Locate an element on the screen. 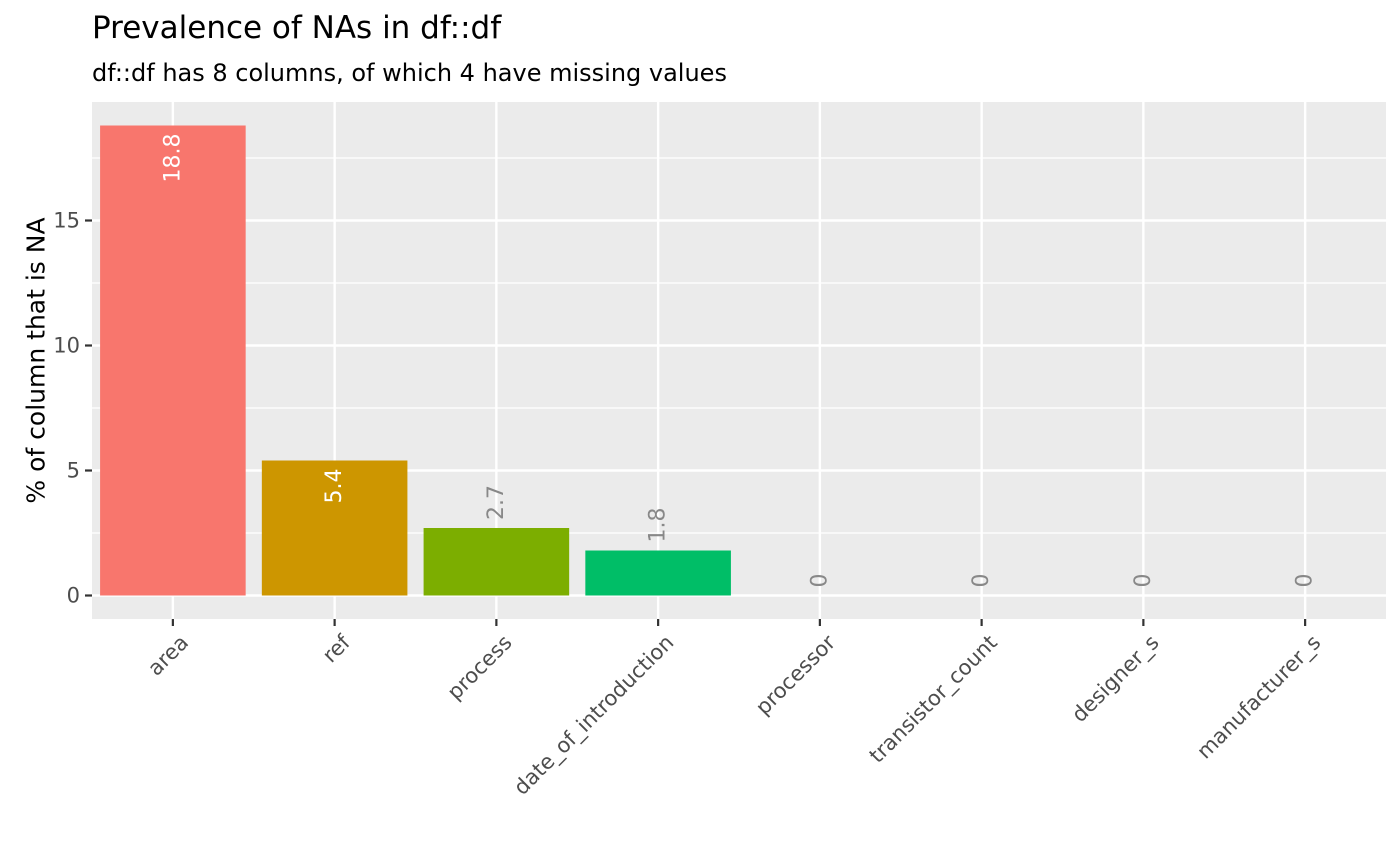  bar-date_of_introduction is located at coordinates (658, 573).